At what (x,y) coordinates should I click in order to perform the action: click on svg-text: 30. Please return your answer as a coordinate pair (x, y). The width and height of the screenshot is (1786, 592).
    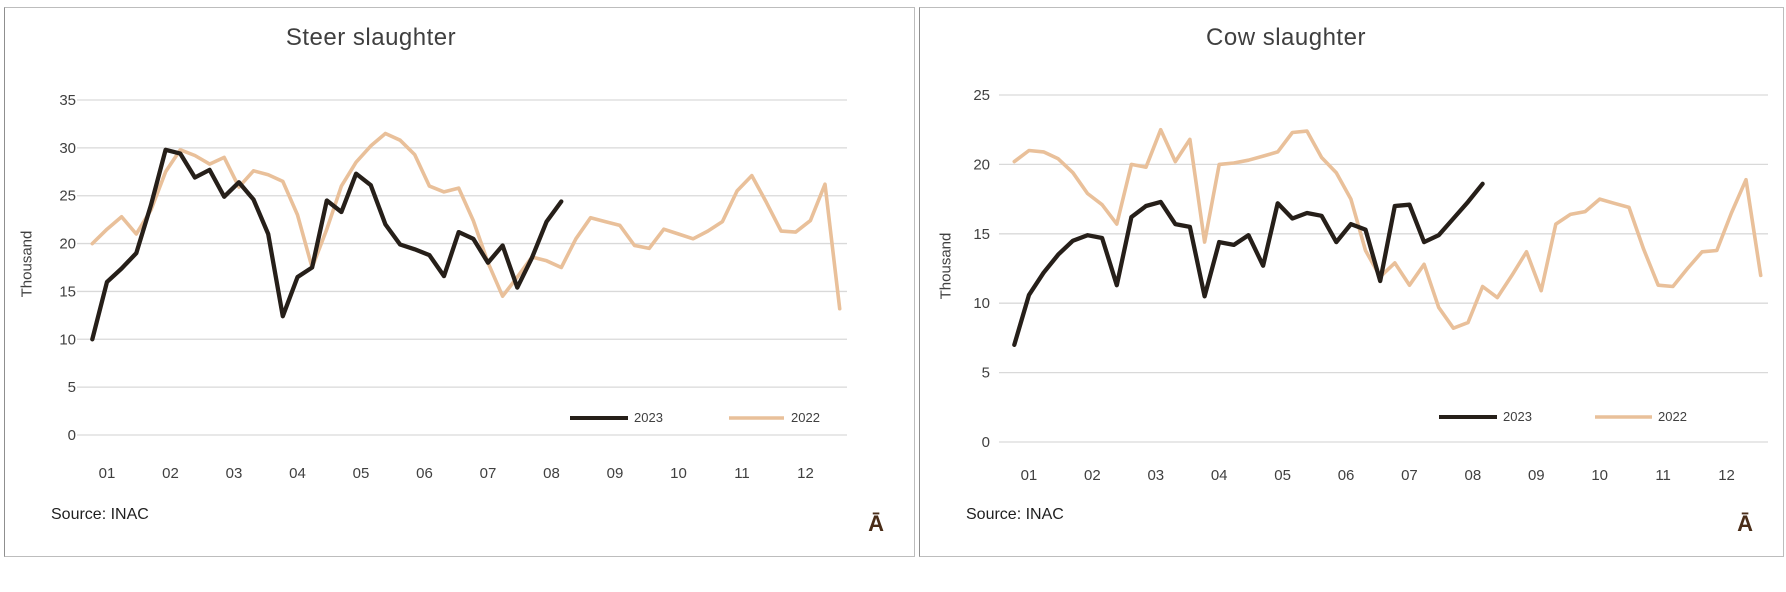
    Looking at the image, I should click on (67, 148).